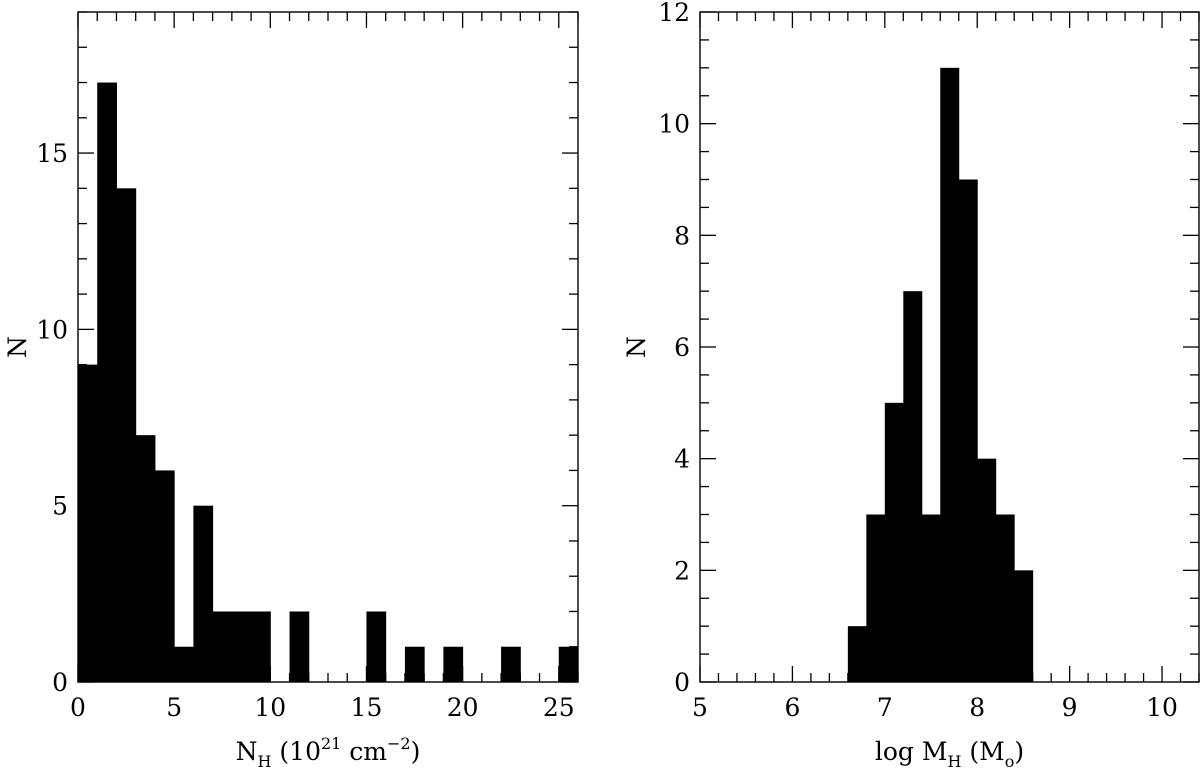 This screenshot has height=775, width=1200. What do you see at coordinates (1070, 707) in the screenshot?
I see `x-tick-label: 9` at bounding box center [1070, 707].